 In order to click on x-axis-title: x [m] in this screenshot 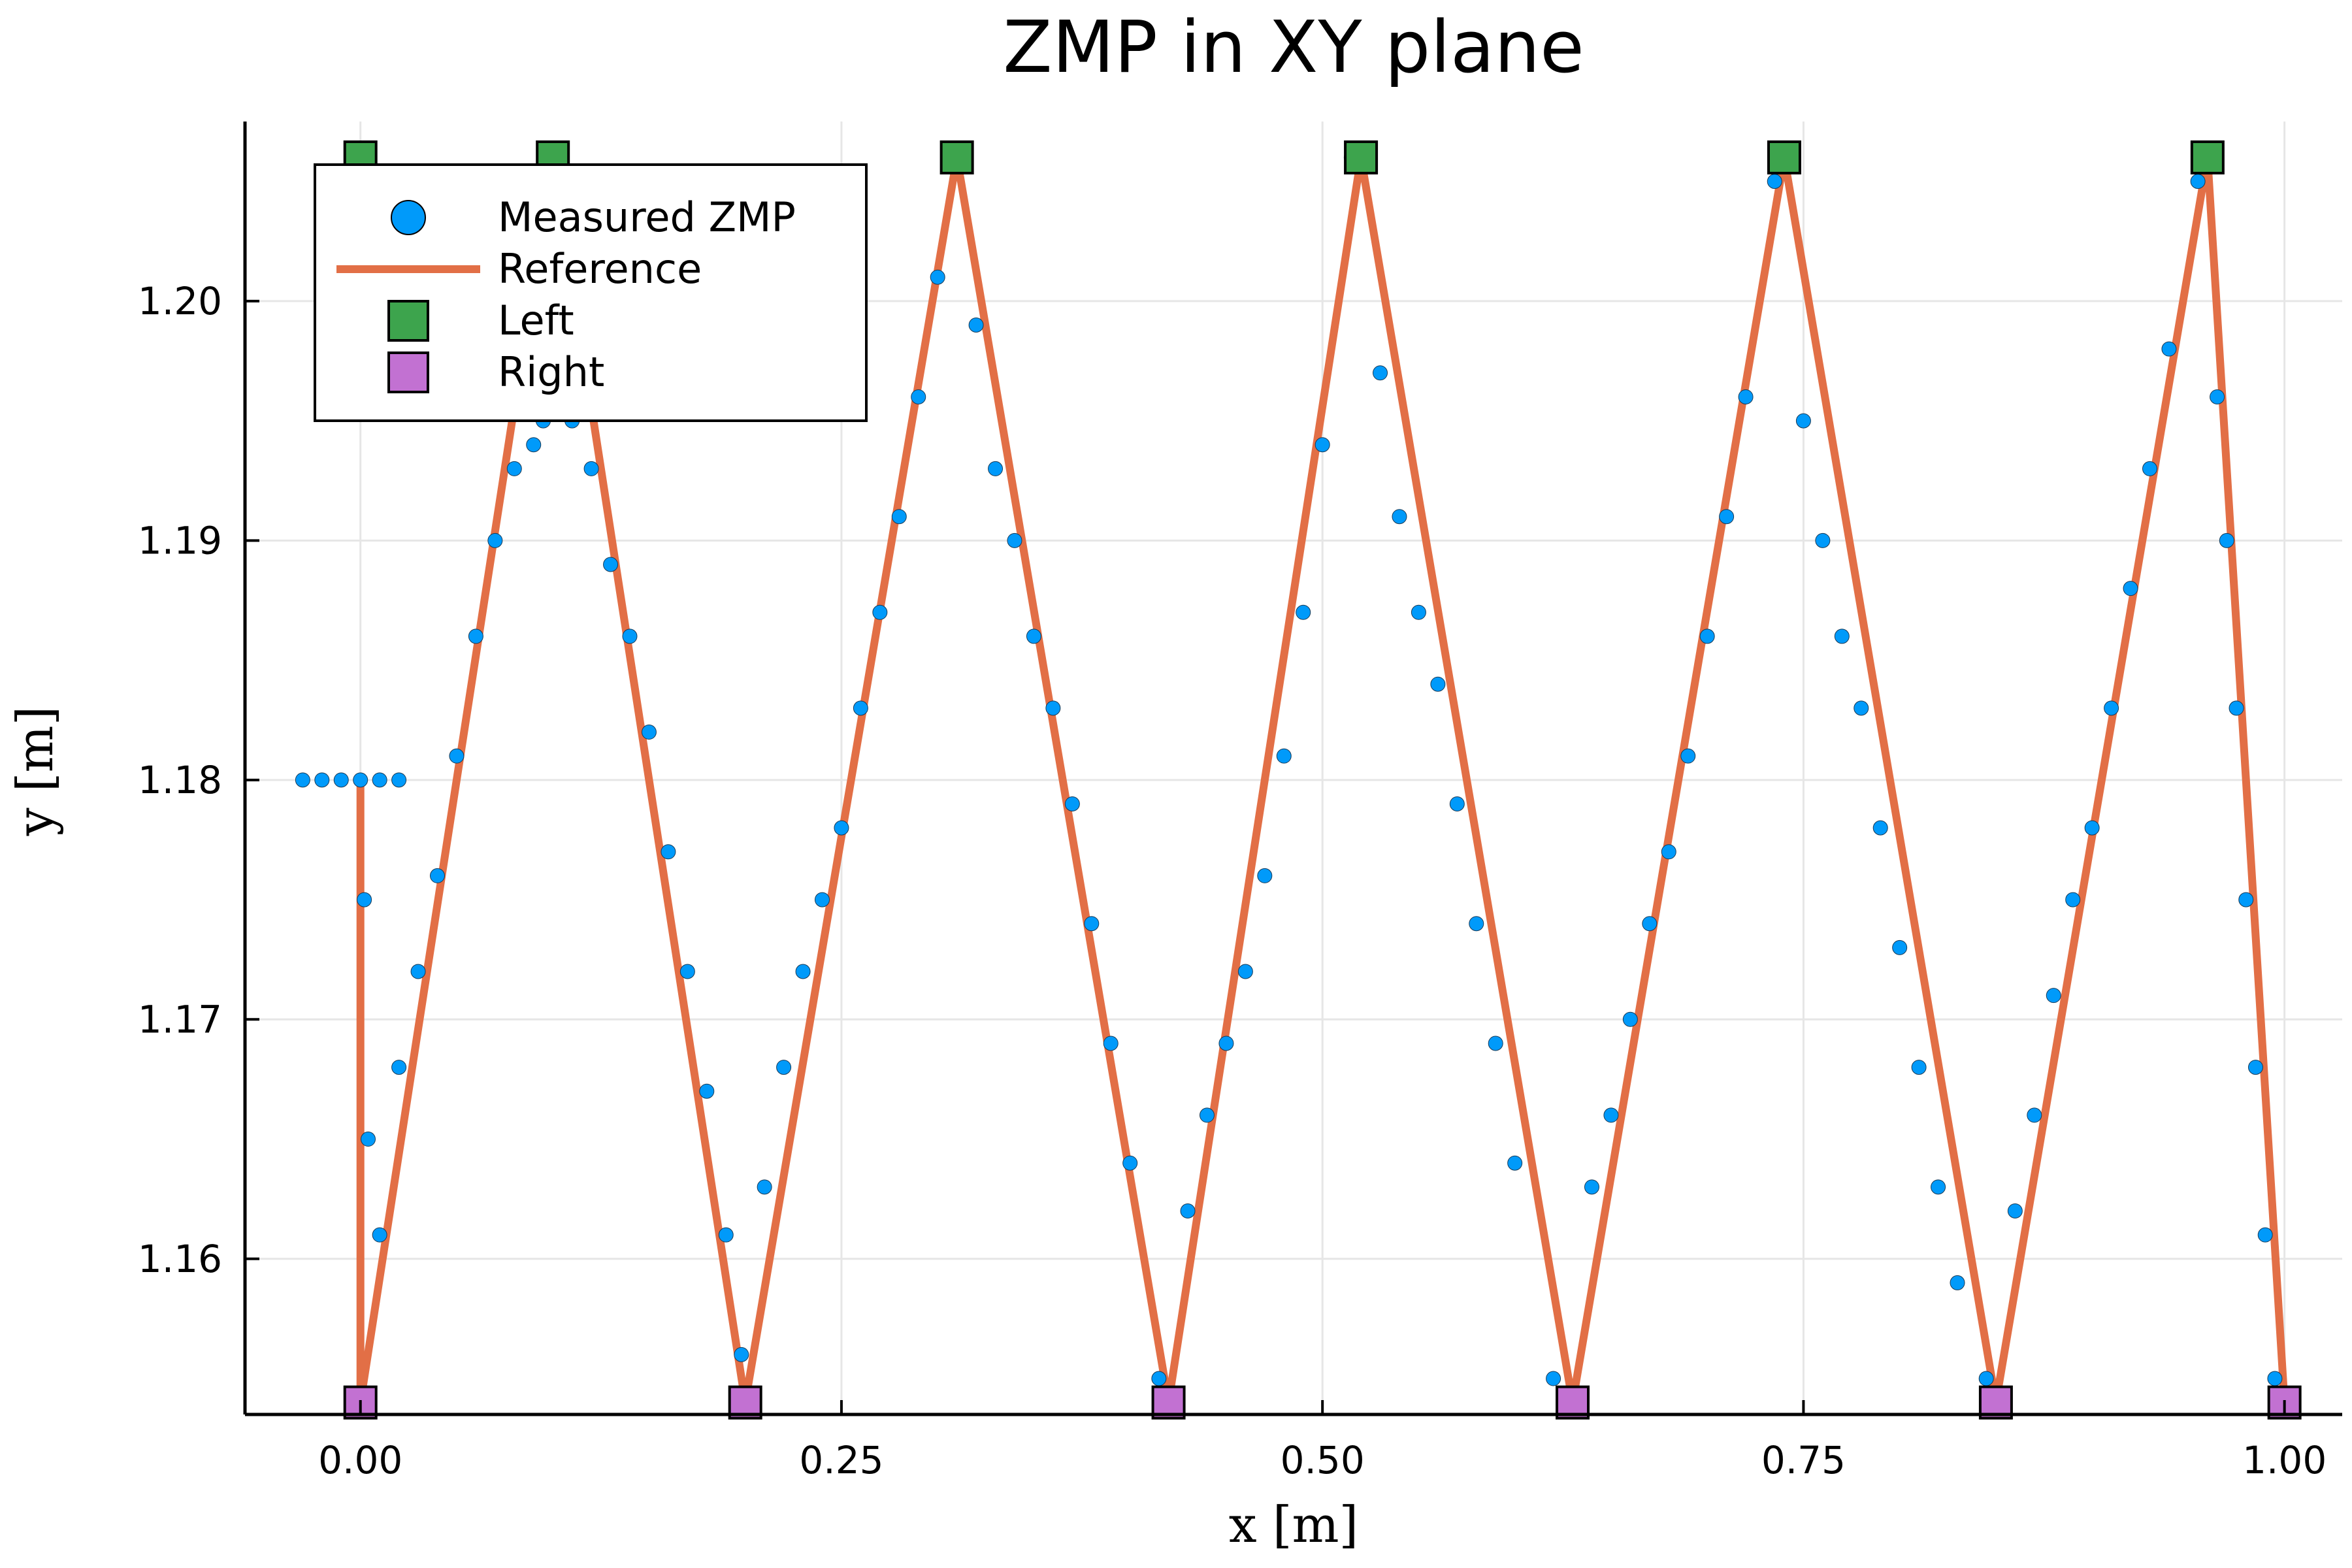, I will do `click(1293, 1524)`.